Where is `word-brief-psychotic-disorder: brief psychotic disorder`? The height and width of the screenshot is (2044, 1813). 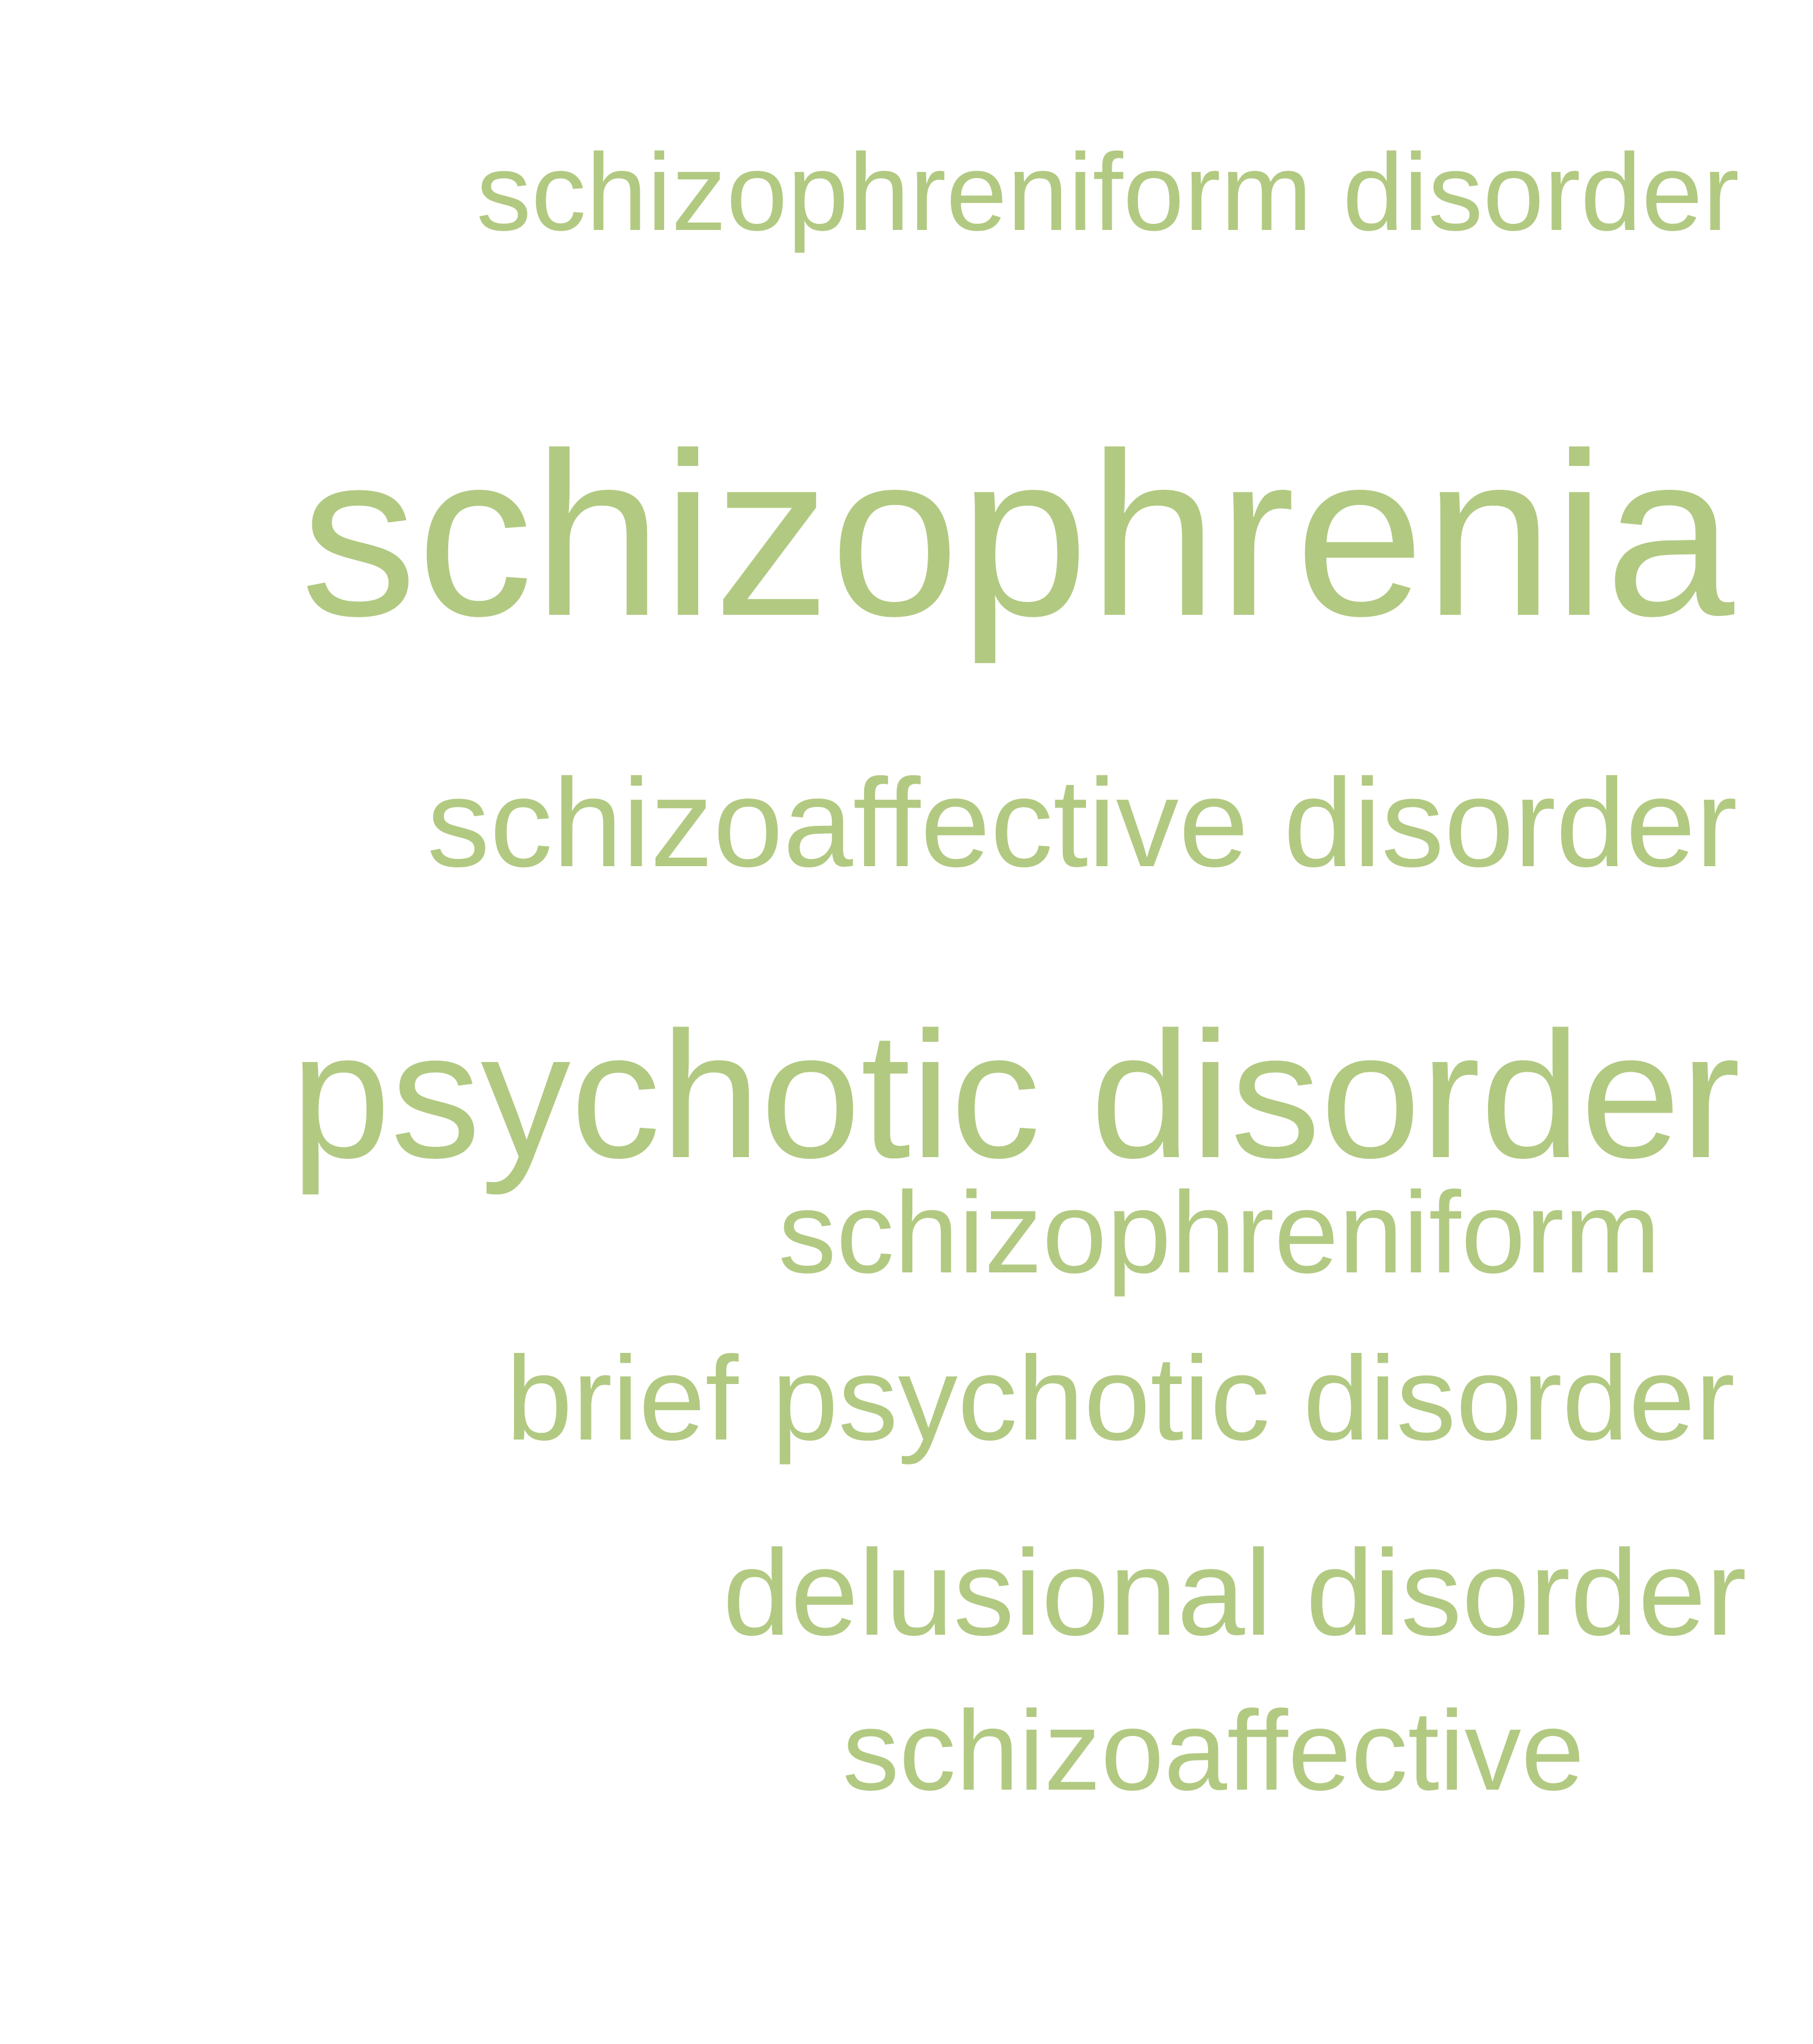
word-brief-psychotic-disorder: brief psychotic disorder is located at coordinates (1120, 1398).